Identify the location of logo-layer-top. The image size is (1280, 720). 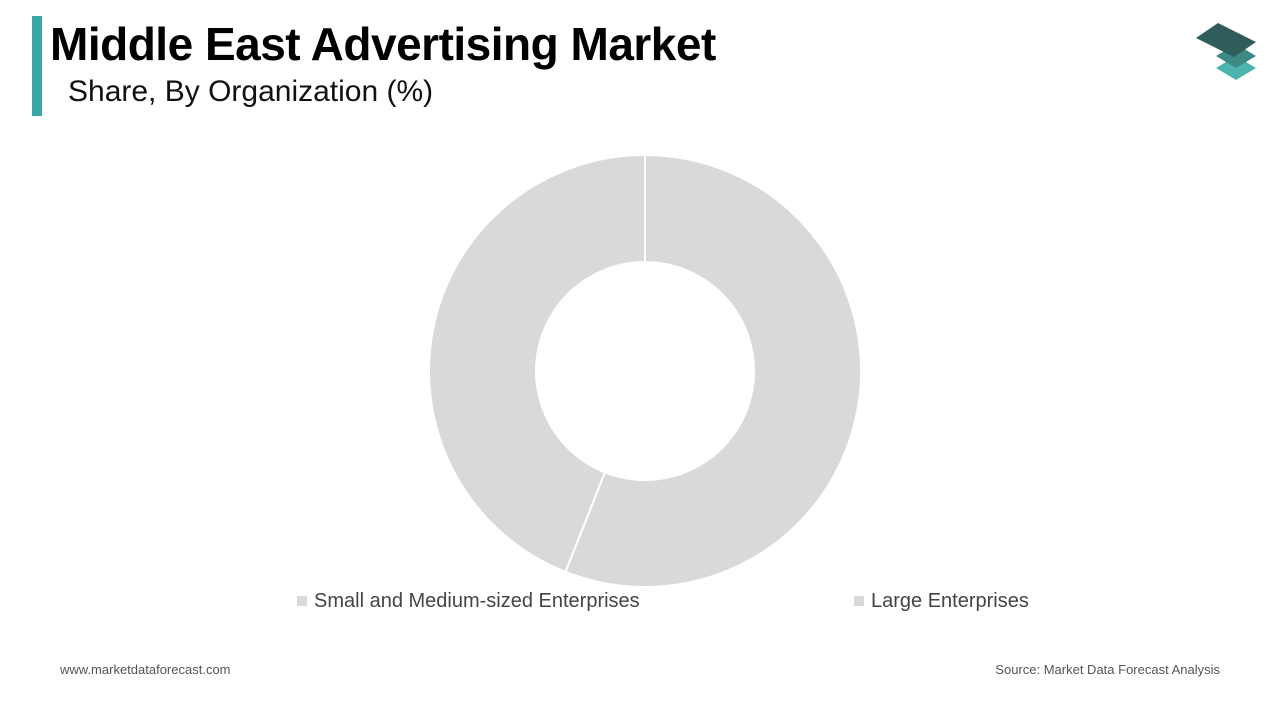
(1226, 40).